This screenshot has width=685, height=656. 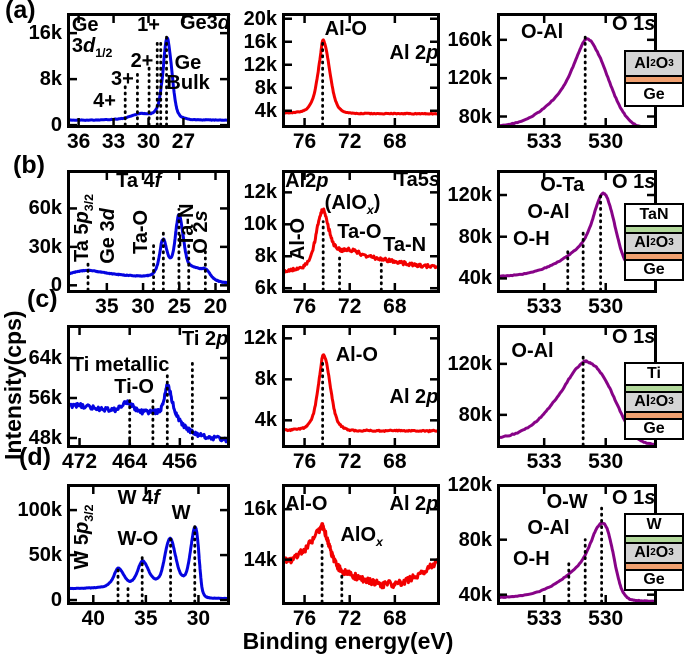 What do you see at coordinates (134, 386) in the screenshot?
I see `annotation: Ti-O` at bounding box center [134, 386].